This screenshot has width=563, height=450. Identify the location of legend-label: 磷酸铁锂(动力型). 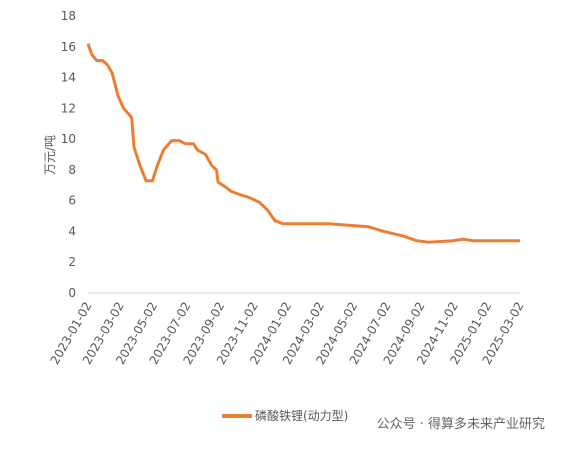
(301, 415).